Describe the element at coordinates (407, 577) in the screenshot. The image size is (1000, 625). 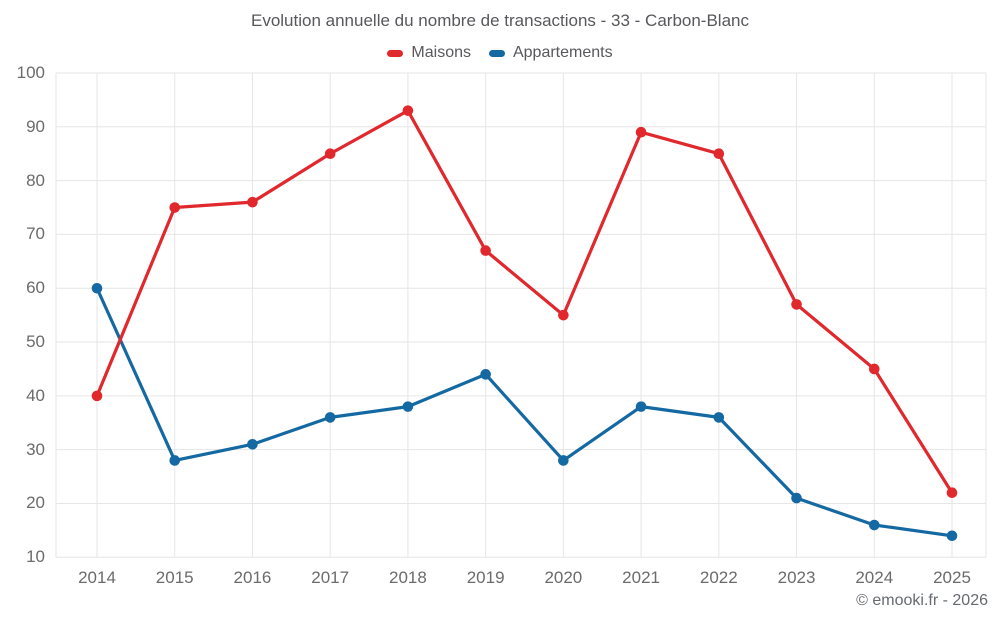
I see `x-axis-tick-label: 2018` at that location.